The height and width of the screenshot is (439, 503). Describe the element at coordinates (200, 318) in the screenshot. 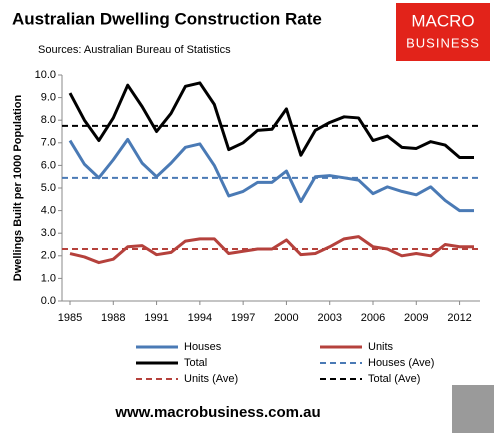

I see `x-tick-label: 1994` at that location.